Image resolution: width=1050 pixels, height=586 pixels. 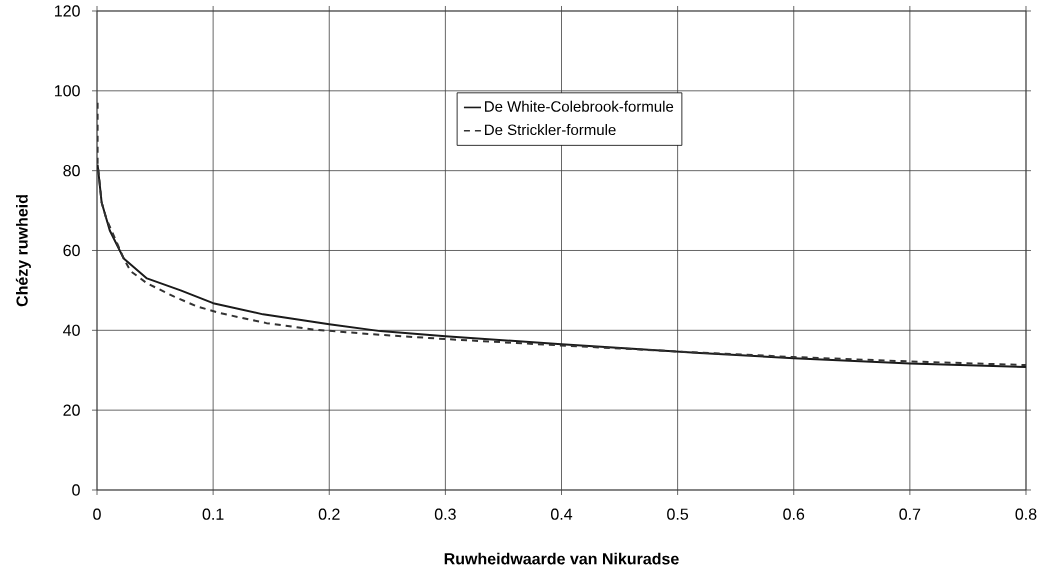 What do you see at coordinates (213, 514) in the screenshot?
I see `x-tick-label: 0.1` at bounding box center [213, 514].